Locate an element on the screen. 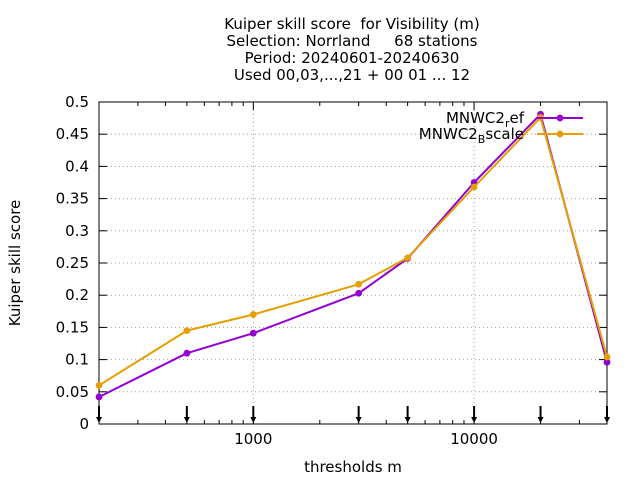 The height and width of the screenshot is (480, 640). y-tick-label: 0.35 is located at coordinates (72, 199).